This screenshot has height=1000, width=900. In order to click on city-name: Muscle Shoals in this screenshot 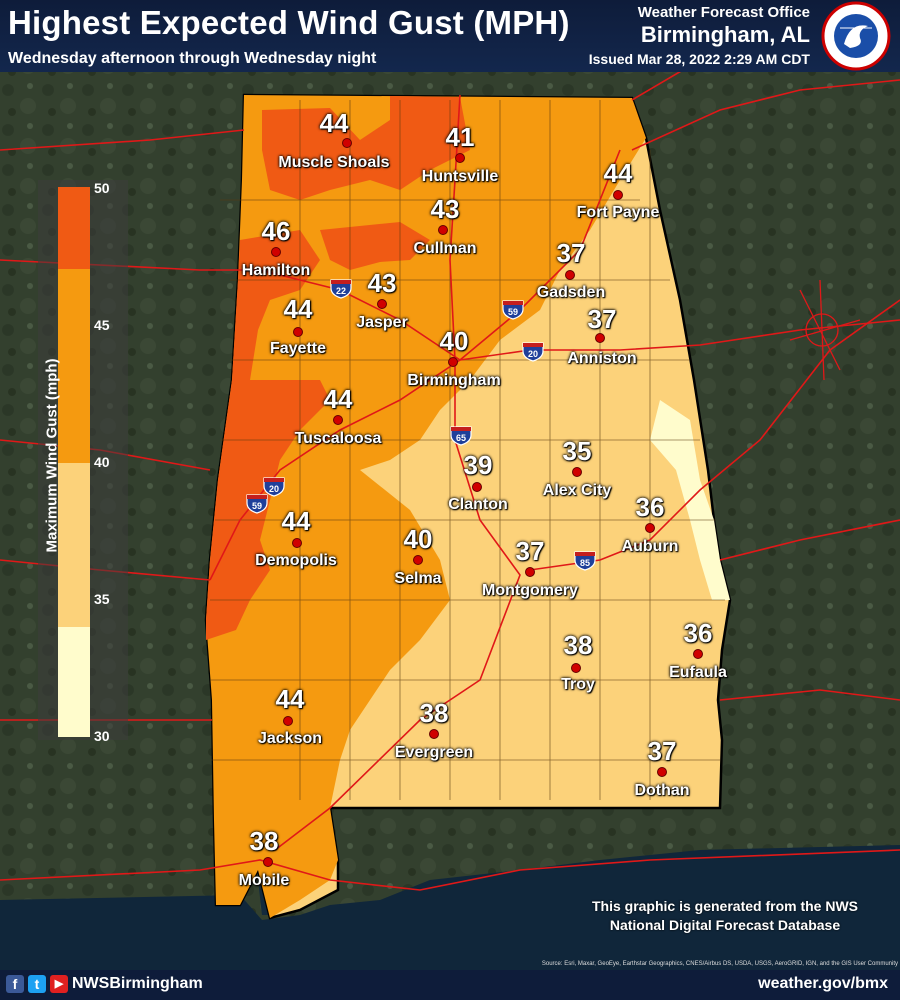, I will do `click(334, 162)`.